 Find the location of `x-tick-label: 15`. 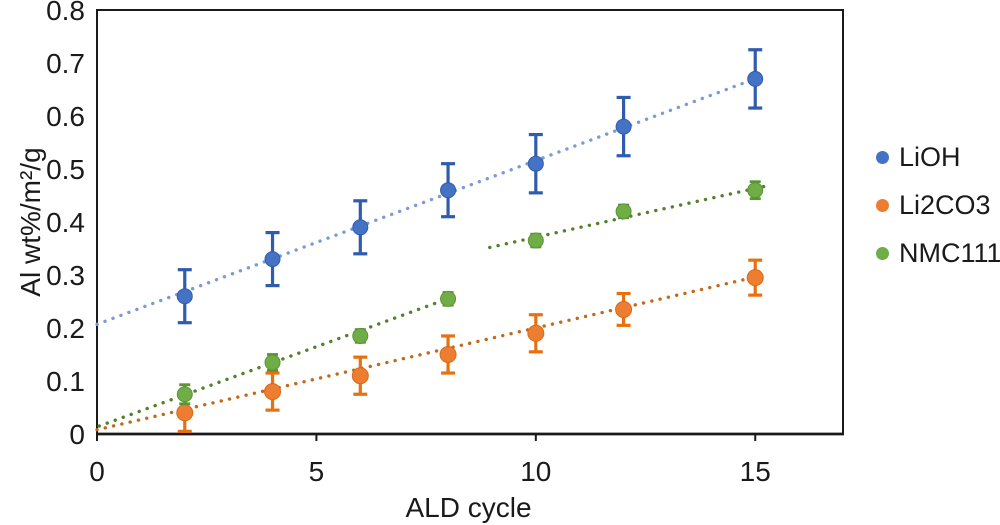

x-tick-label: 15 is located at coordinates (755, 471).